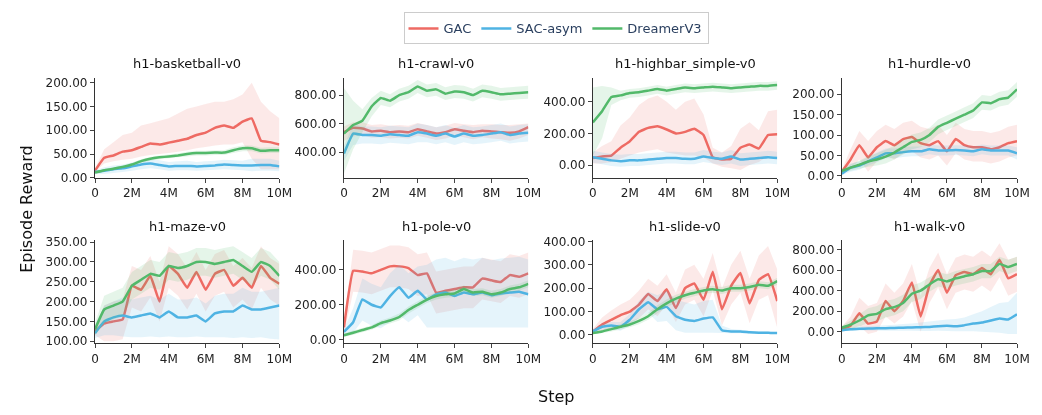 This screenshot has width=1042, height=415. I want to click on chart-title: h1-pole-v0, so click(437, 226).